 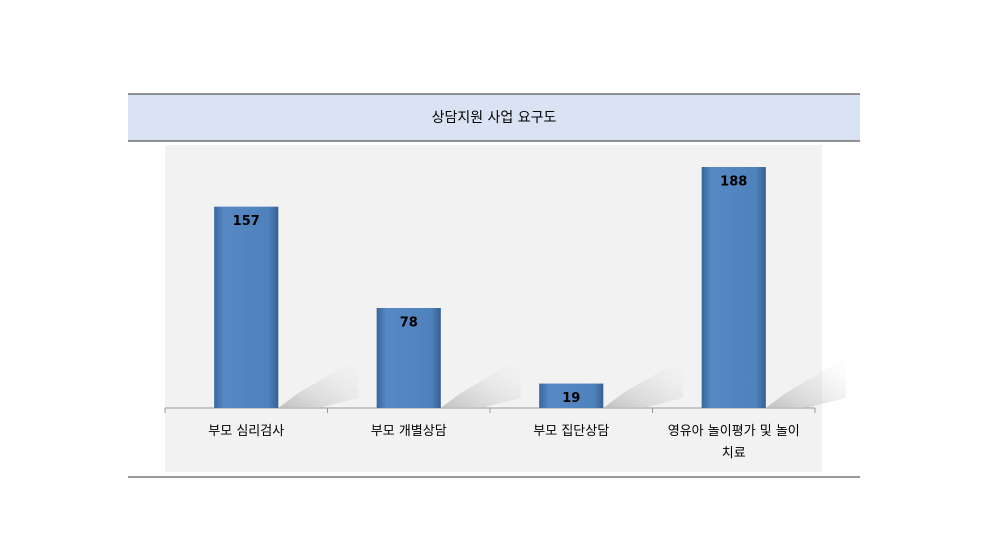 I want to click on title-bar, so click(x=494, y=117).